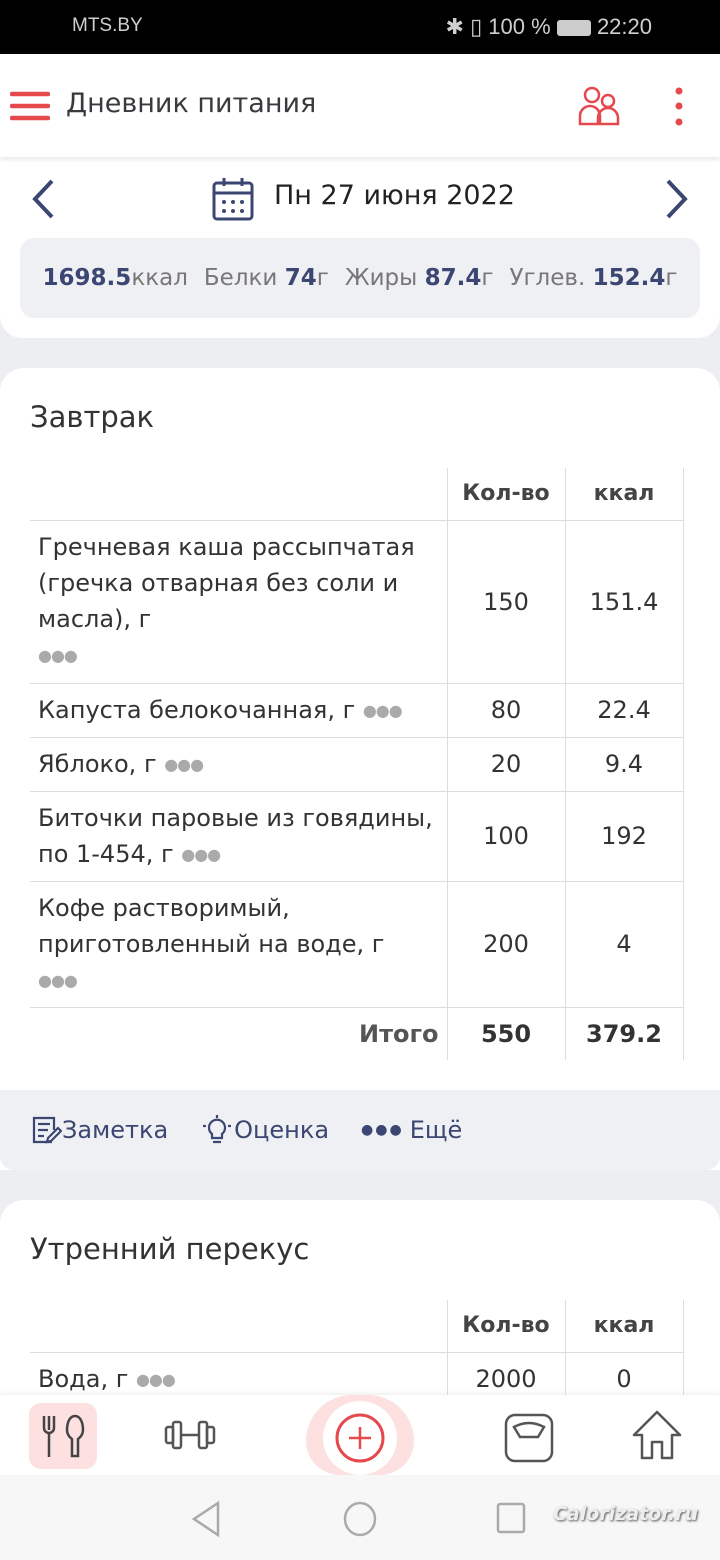 Image resolution: width=720 pixels, height=1560 pixels. I want to click on food-name: Капуста белокочанная, г, so click(197, 709).